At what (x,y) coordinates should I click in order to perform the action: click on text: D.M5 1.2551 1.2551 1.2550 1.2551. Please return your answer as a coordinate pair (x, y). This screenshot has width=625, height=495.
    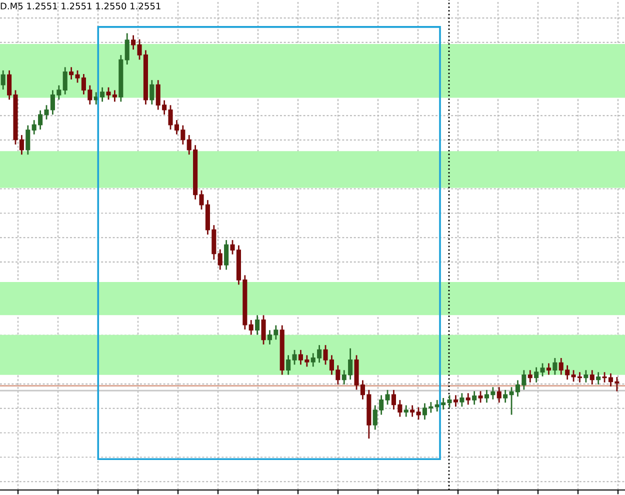
    Looking at the image, I should click on (80, 6).